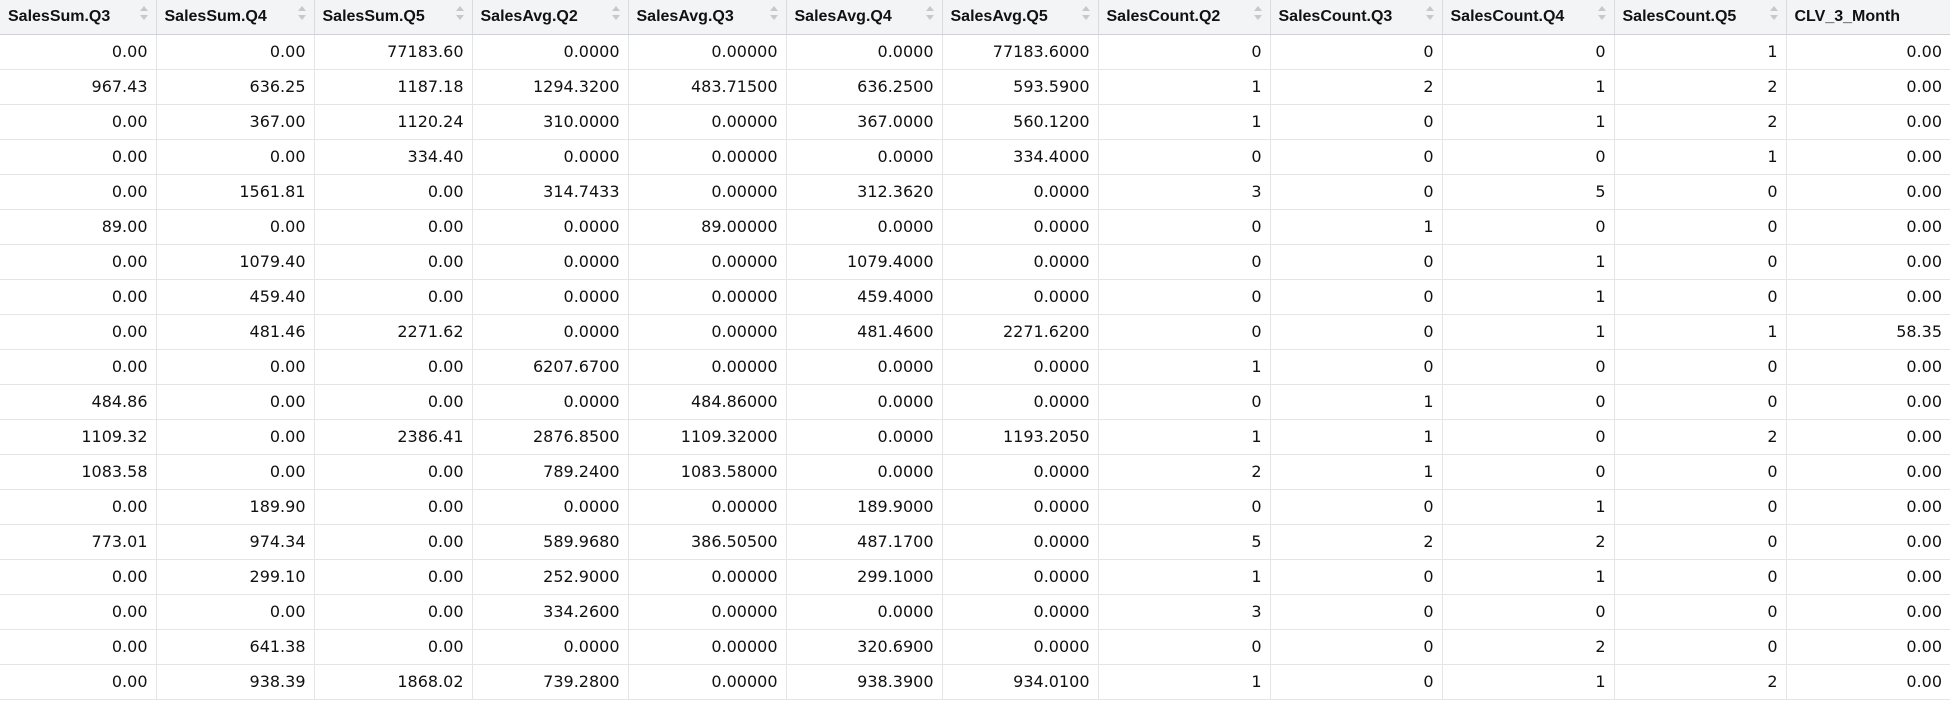 This screenshot has height=704, width=1950. Describe the element at coordinates (1020, 157) in the screenshot. I see `table-cell: 334.4000` at that location.